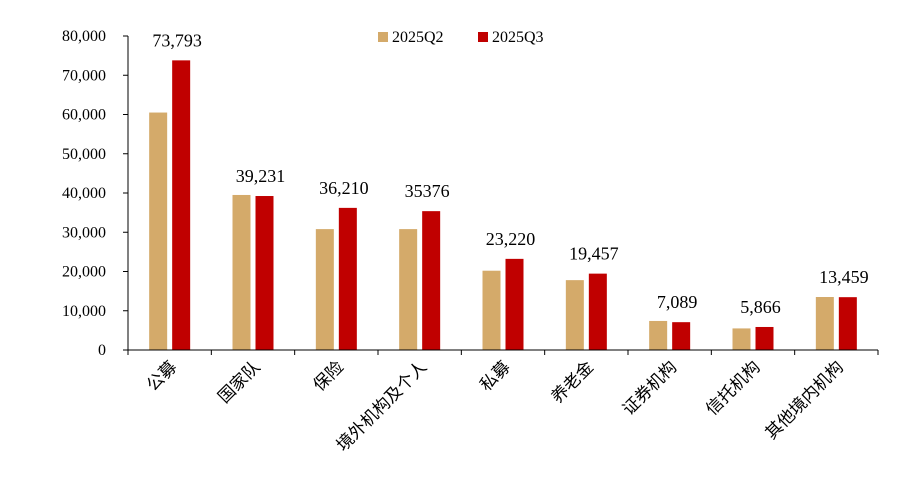  Describe the element at coordinates (102, 350) in the screenshot. I see `y-tick-label: 0` at that location.